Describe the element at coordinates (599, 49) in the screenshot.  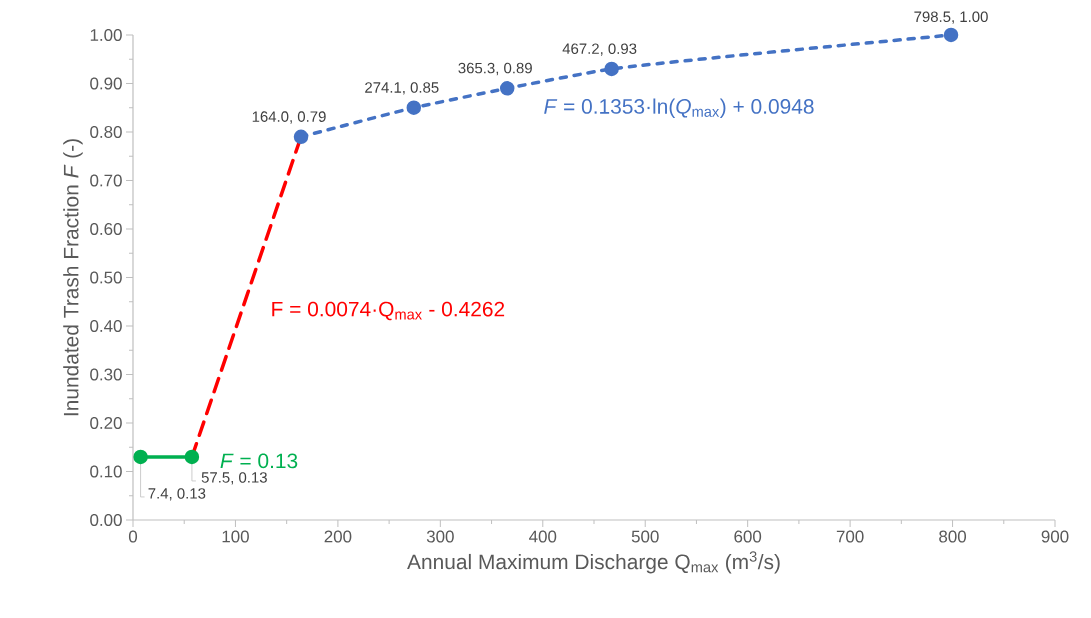
I see `data-label: 467.2, 0.93` at that location.